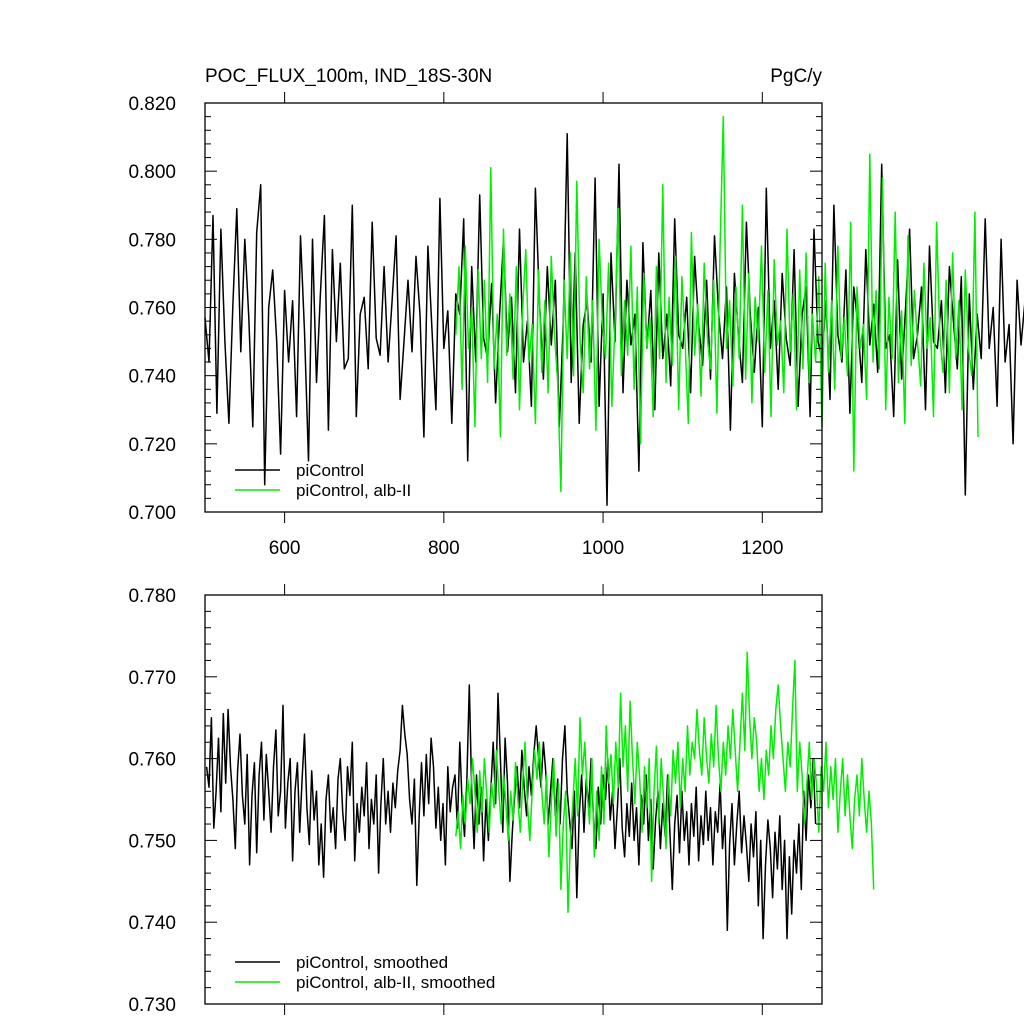 The height and width of the screenshot is (1024, 1024). What do you see at coordinates (762, 548) in the screenshot?
I see `x-tick-label: 1200` at bounding box center [762, 548].